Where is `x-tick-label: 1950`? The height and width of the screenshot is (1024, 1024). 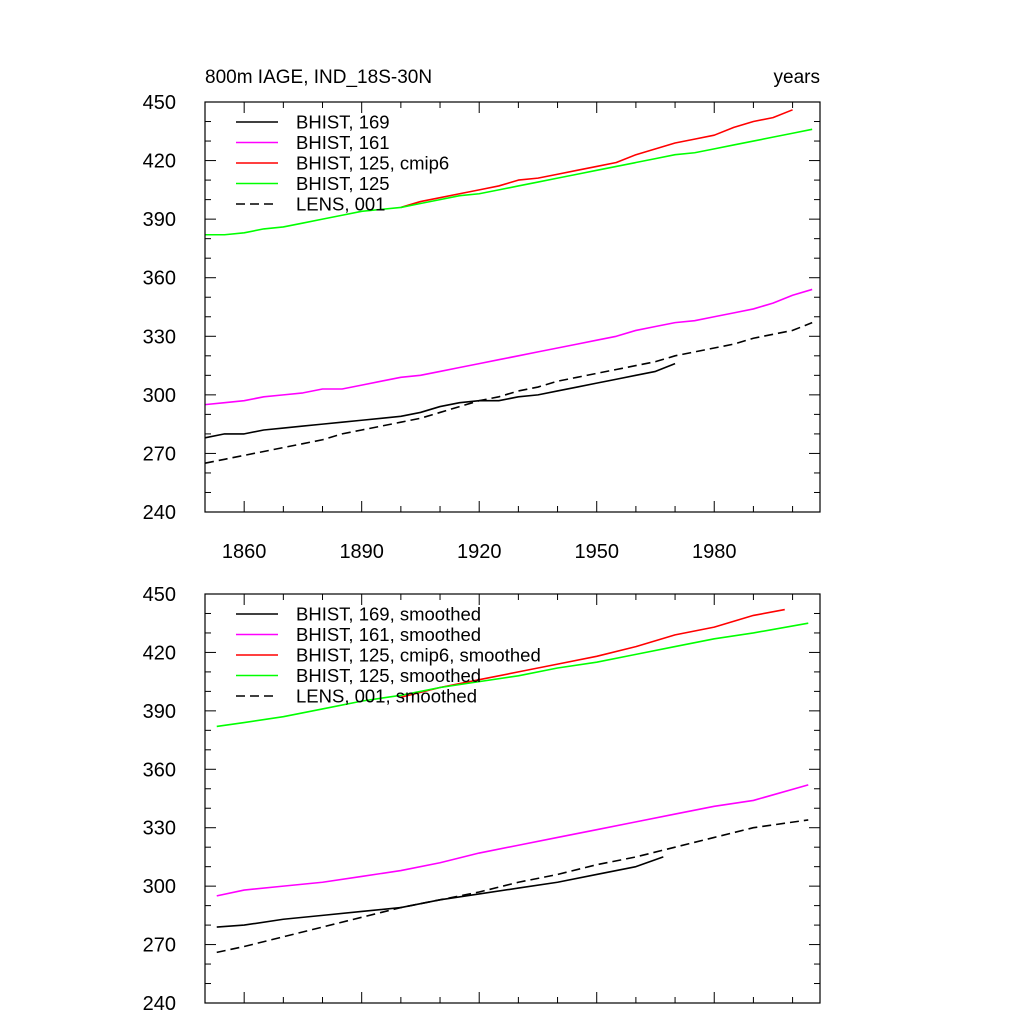
x-tick-label: 1950 is located at coordinates (596, 552).